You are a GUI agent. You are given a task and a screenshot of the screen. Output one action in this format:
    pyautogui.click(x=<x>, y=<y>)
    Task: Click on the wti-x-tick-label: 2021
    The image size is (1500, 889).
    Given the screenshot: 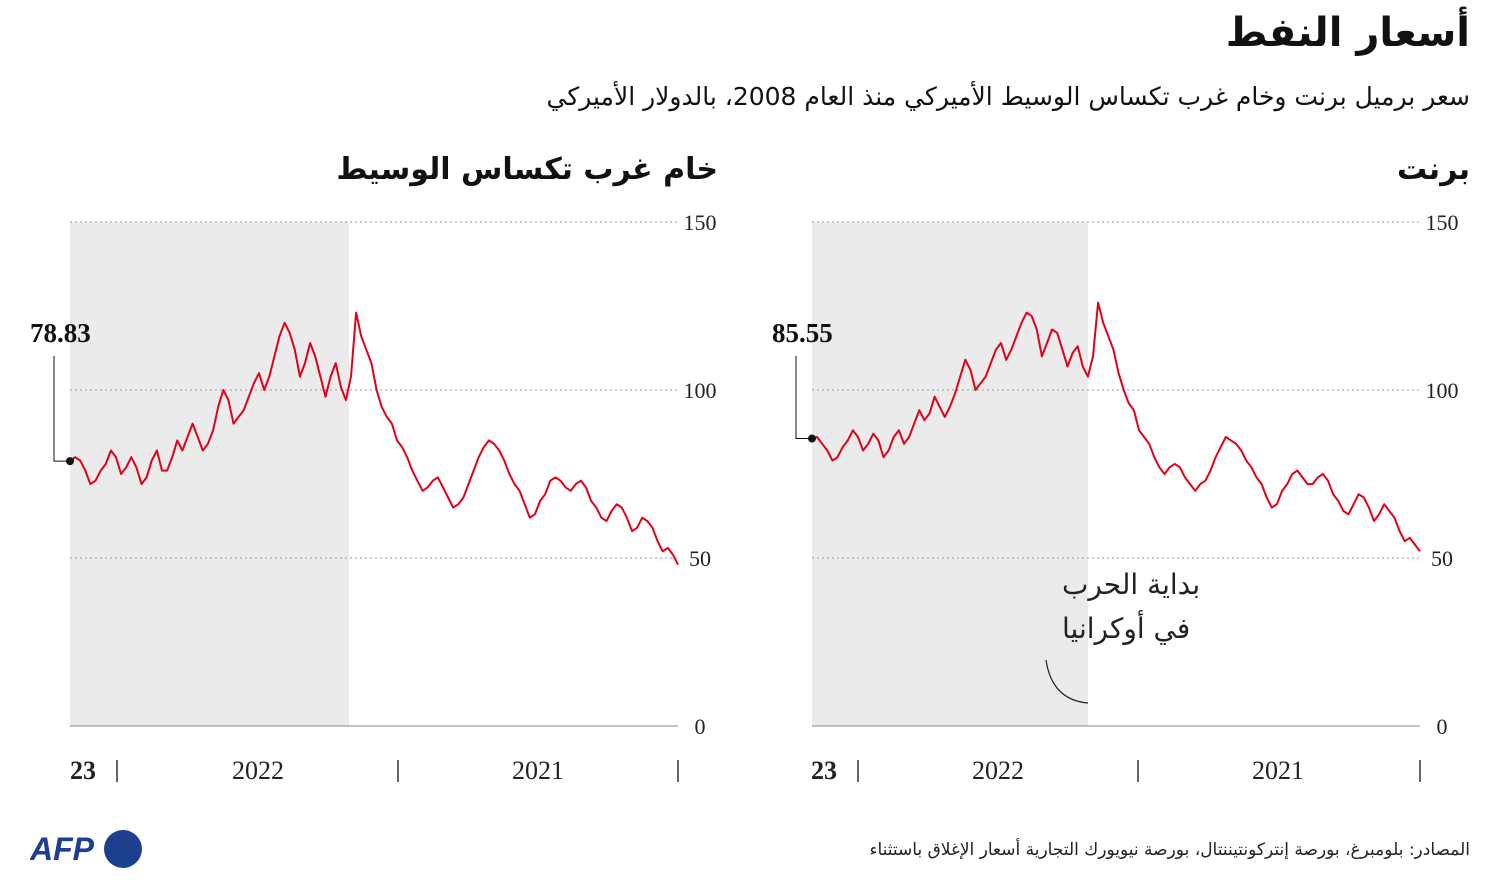 What is the action you would take?
    pyautogui.click(x=538, y=770)
    